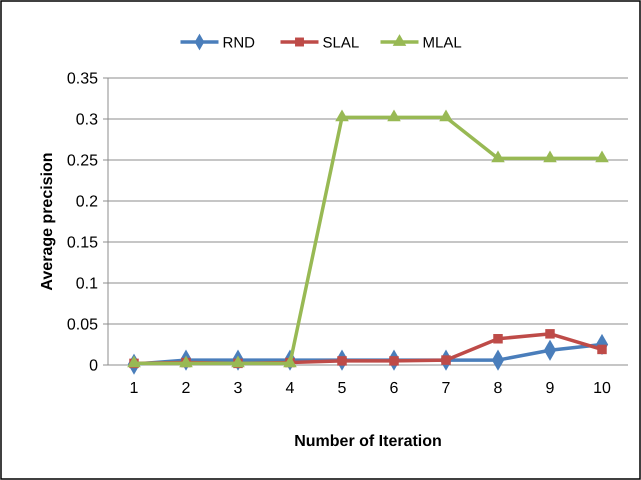  What do you see at coordinates (87, 120) in the screenshot?
I see `y-tick-label: 0.3` at bounding box center [87, 120].